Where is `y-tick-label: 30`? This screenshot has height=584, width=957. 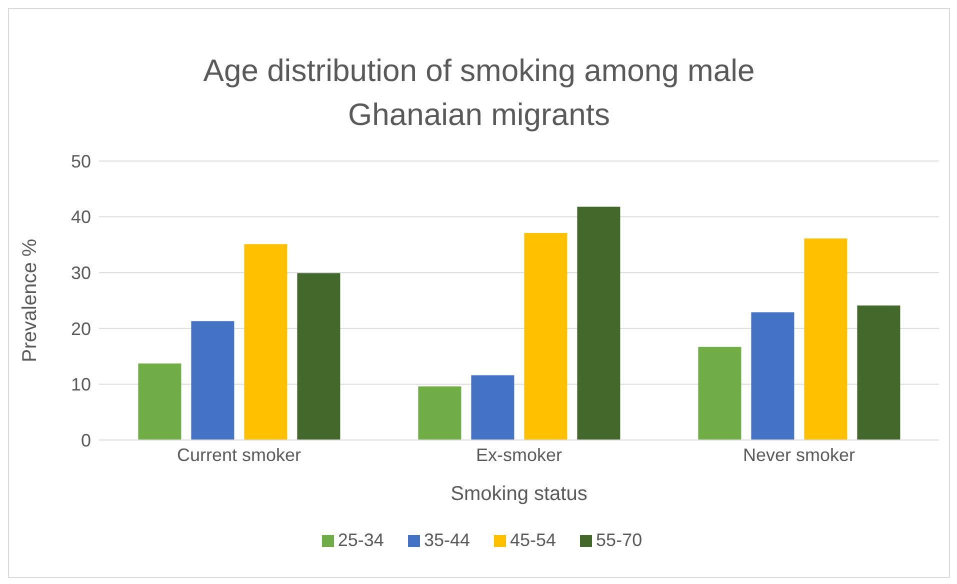
y-tick-label: 30 is located at coordinates (80, 272).